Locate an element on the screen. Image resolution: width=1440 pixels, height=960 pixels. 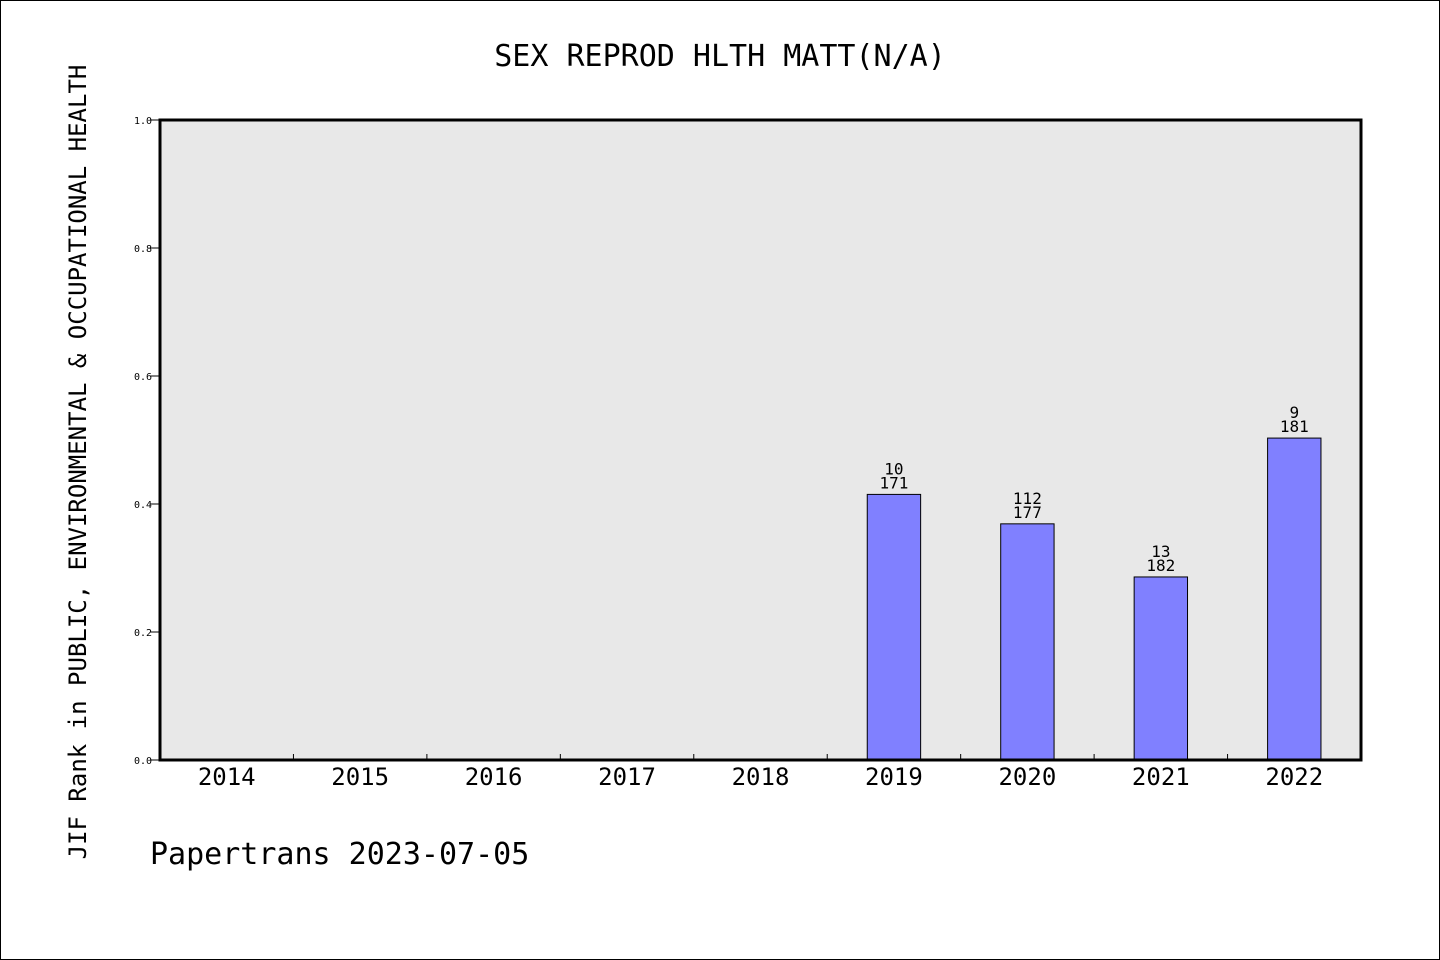
x-tick-label: 2022 is located at coordinates (1294, 777).